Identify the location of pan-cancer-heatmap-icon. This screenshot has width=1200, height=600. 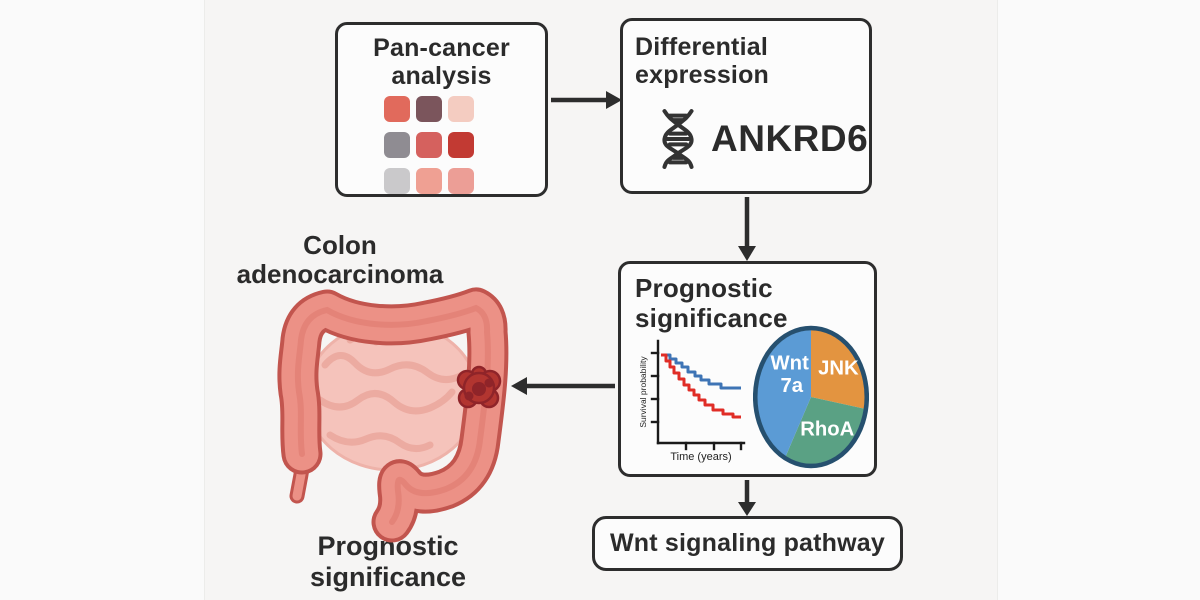
(429, 145).